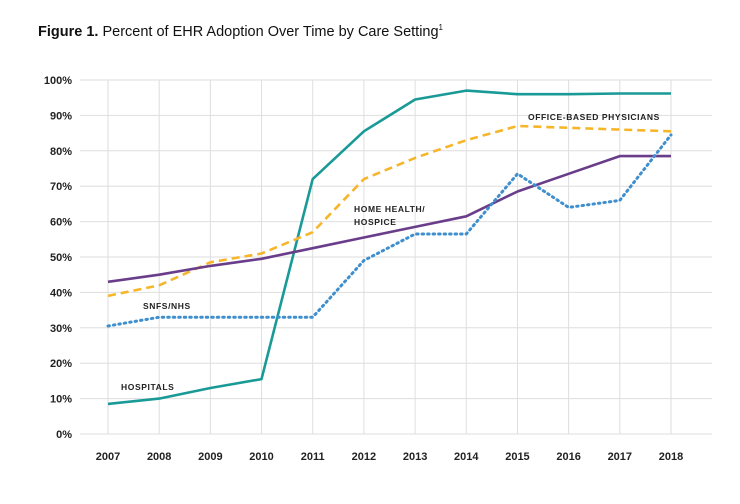 The width and height of the screenshot is (740, 504). What do you see at coordinates (568, 457) in the screenshot?
I see `x-tick-label: 2016` at bounding box center [568, 457].